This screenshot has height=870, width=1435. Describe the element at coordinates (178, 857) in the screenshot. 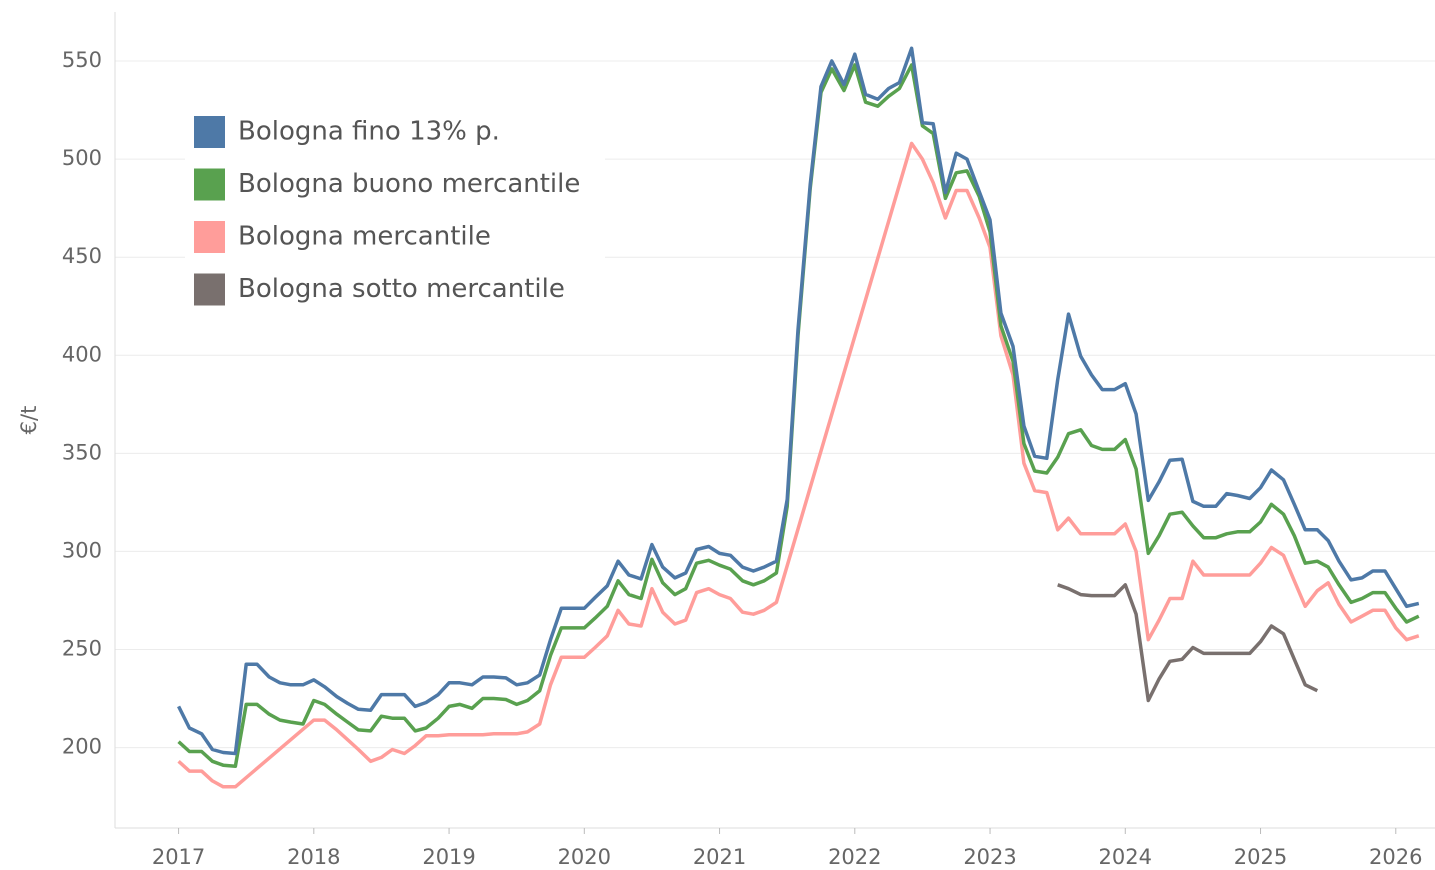

I see `x-tick-label: 2017` at that location.